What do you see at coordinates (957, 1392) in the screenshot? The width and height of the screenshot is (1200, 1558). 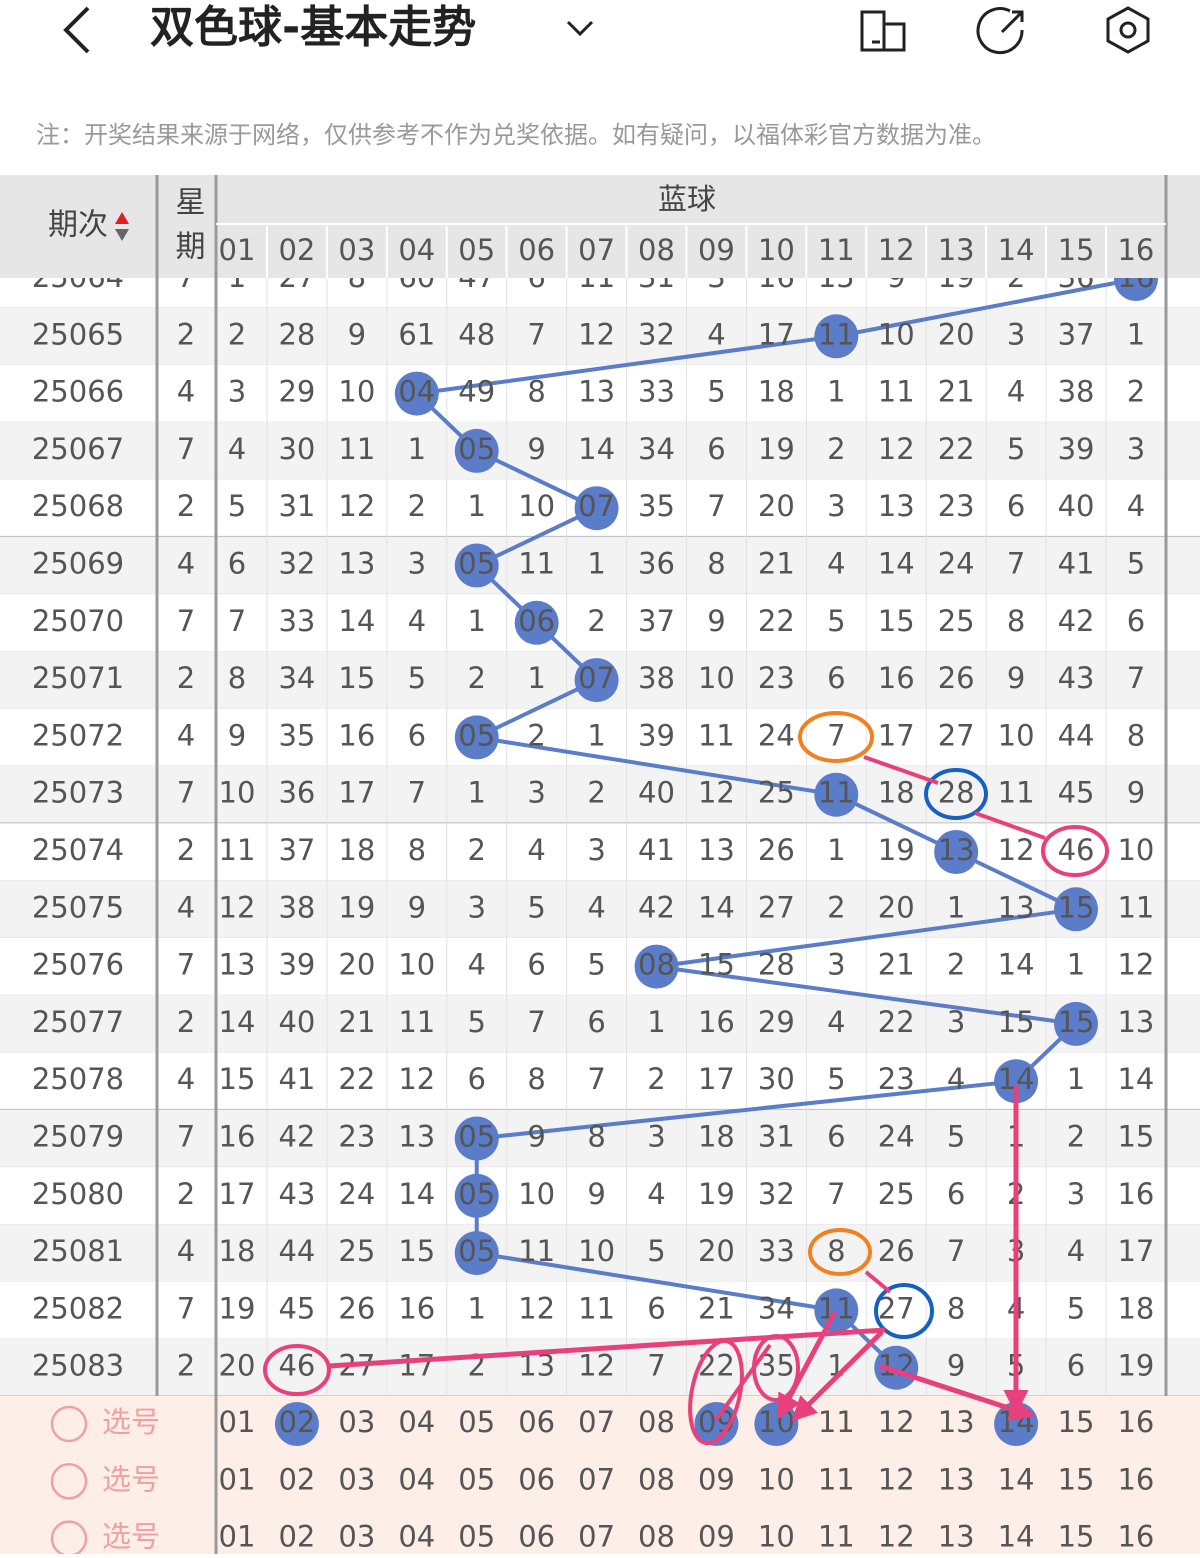 I see `arrow` at bounding box center [957, 1392].